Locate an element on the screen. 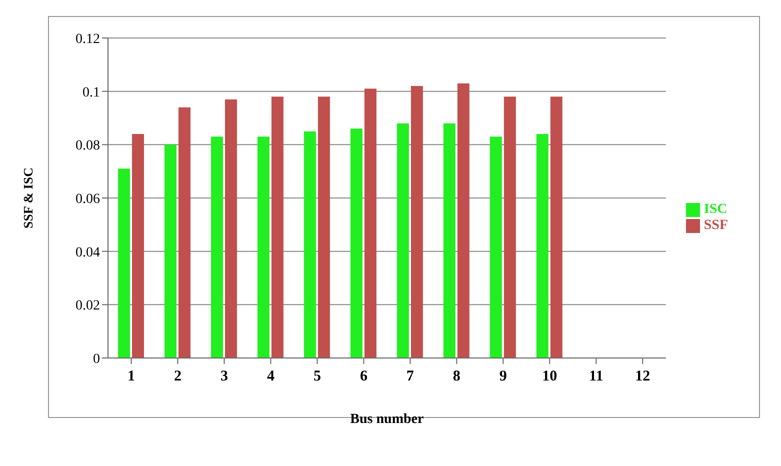 The height and width of the screenshot is (466, 781). y-tick-label: 0.04 is located at coordinates (88, 252).